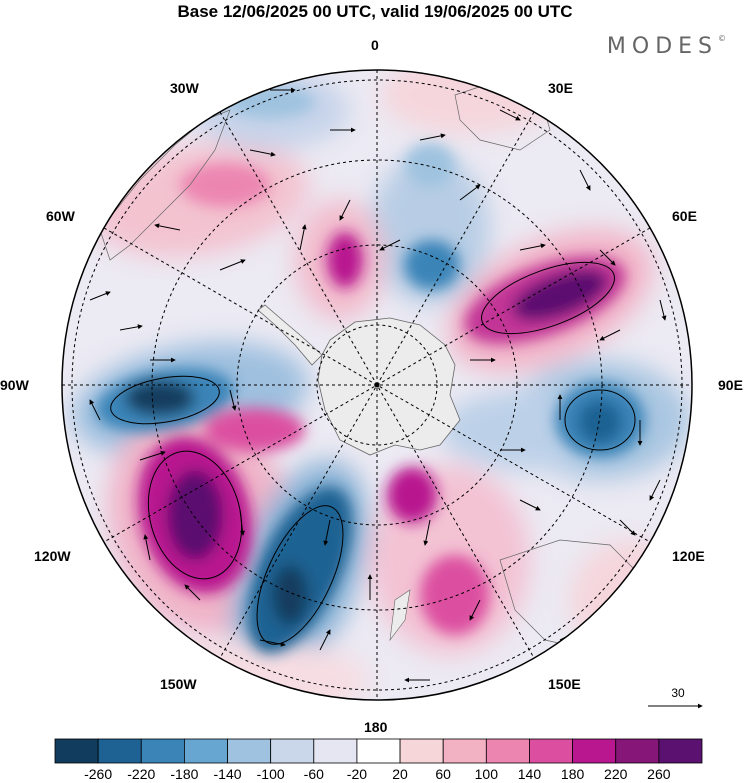 This screenshot has height=783, width=750. What do you see at coordinates (141, 774) in the screenshot?
I see `colorbar-tick-label: -220` at bounding box center [141, 774].